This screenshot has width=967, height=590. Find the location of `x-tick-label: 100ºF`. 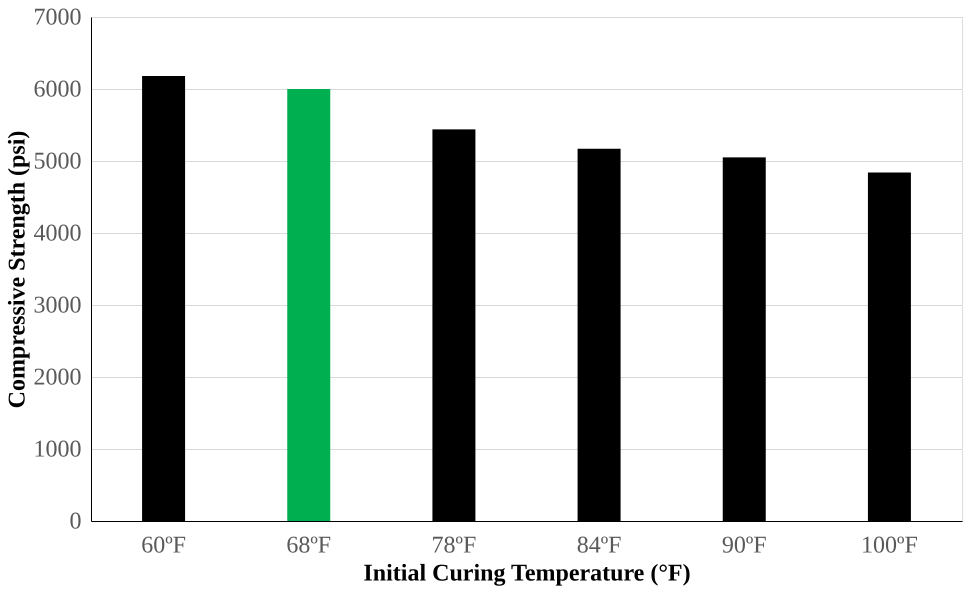

x-tick-label: 100ºF is located at coordinates (889, 545).